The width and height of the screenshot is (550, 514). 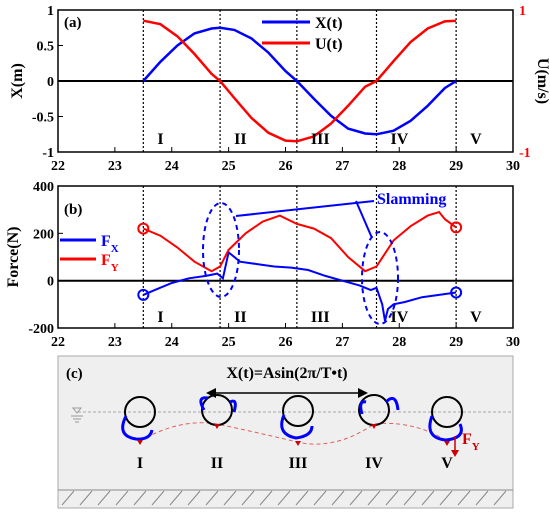 I want to click on y2-tick-a-1: 1, so click(x=522, y=11).